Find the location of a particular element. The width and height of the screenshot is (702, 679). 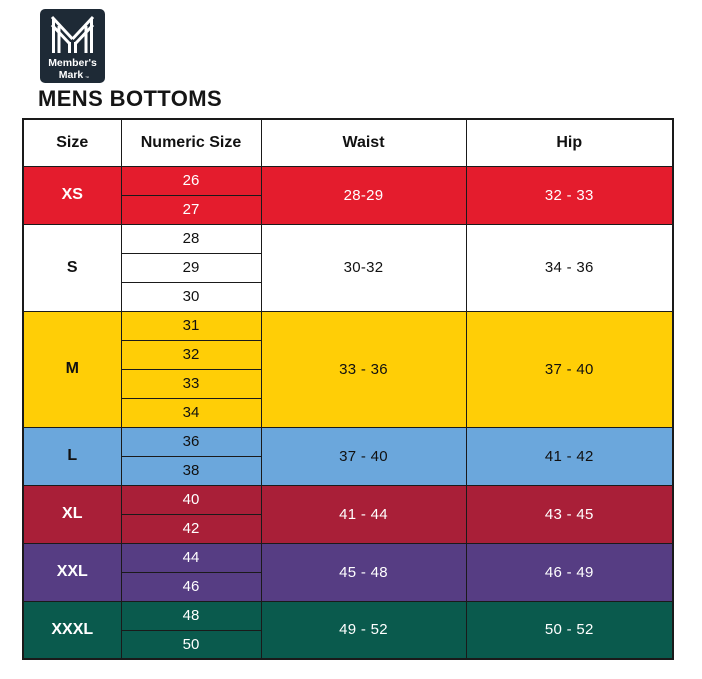

members-mark-m-icon is located at coordinates (72, 34).